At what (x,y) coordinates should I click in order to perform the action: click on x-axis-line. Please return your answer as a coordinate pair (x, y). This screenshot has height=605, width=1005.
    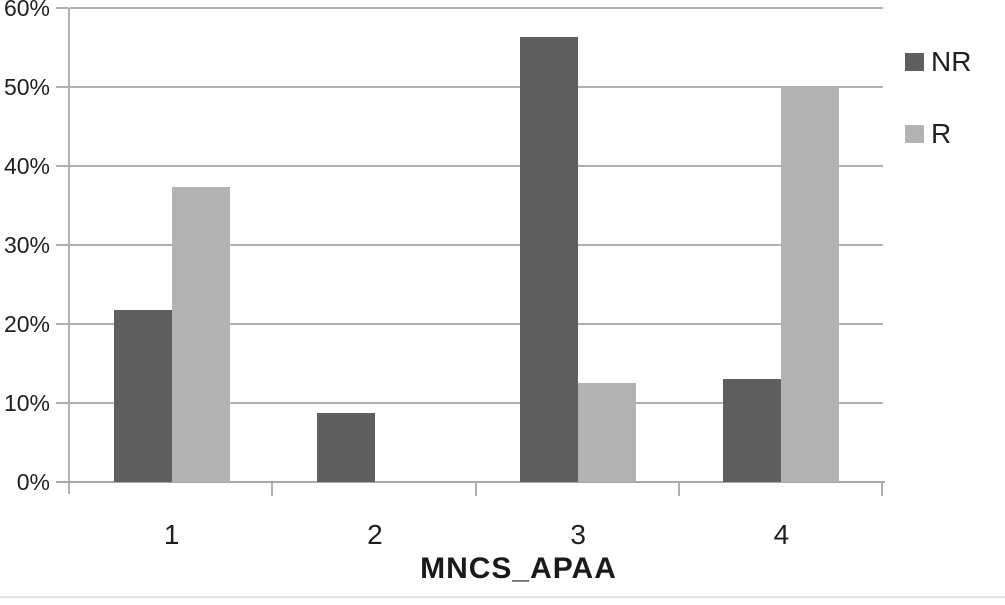
    Looking at the image, I should click on (470, 482).